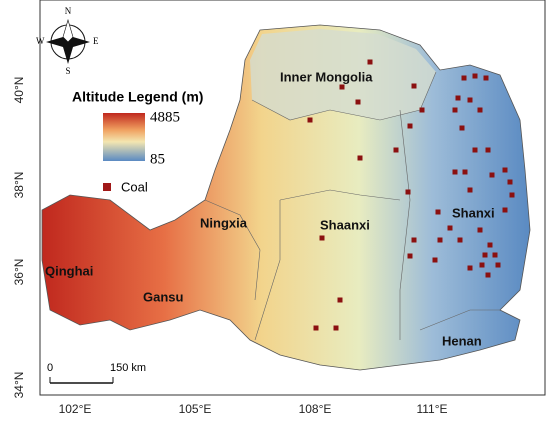 The width and height of the screenshot is (550, 422). Describe the element at coordinates (462, 340) in the screenshot. I see `region-label: Henan` at that location.